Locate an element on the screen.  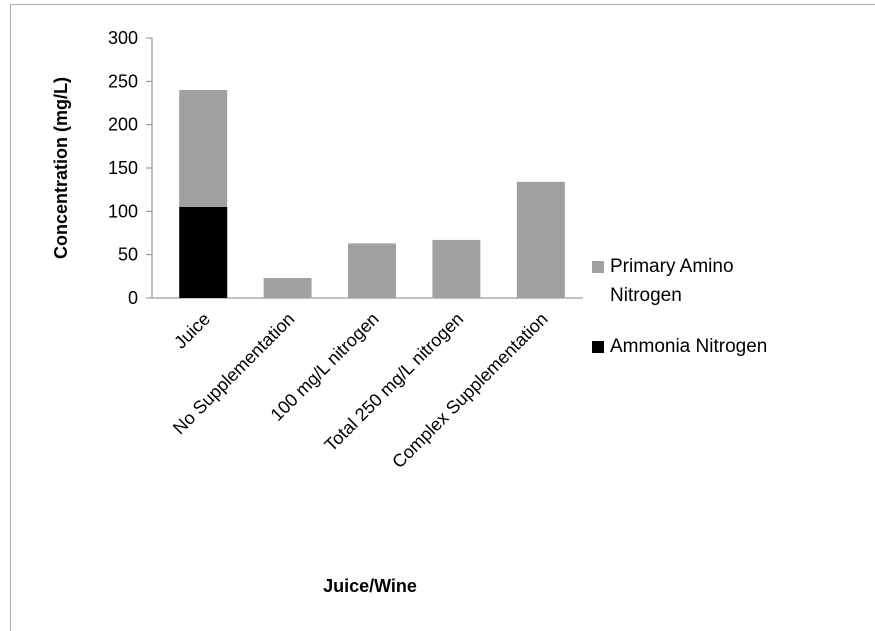
x-tick-label: Total 250 mg/L nitrogen is located at coordinates (394, 382).